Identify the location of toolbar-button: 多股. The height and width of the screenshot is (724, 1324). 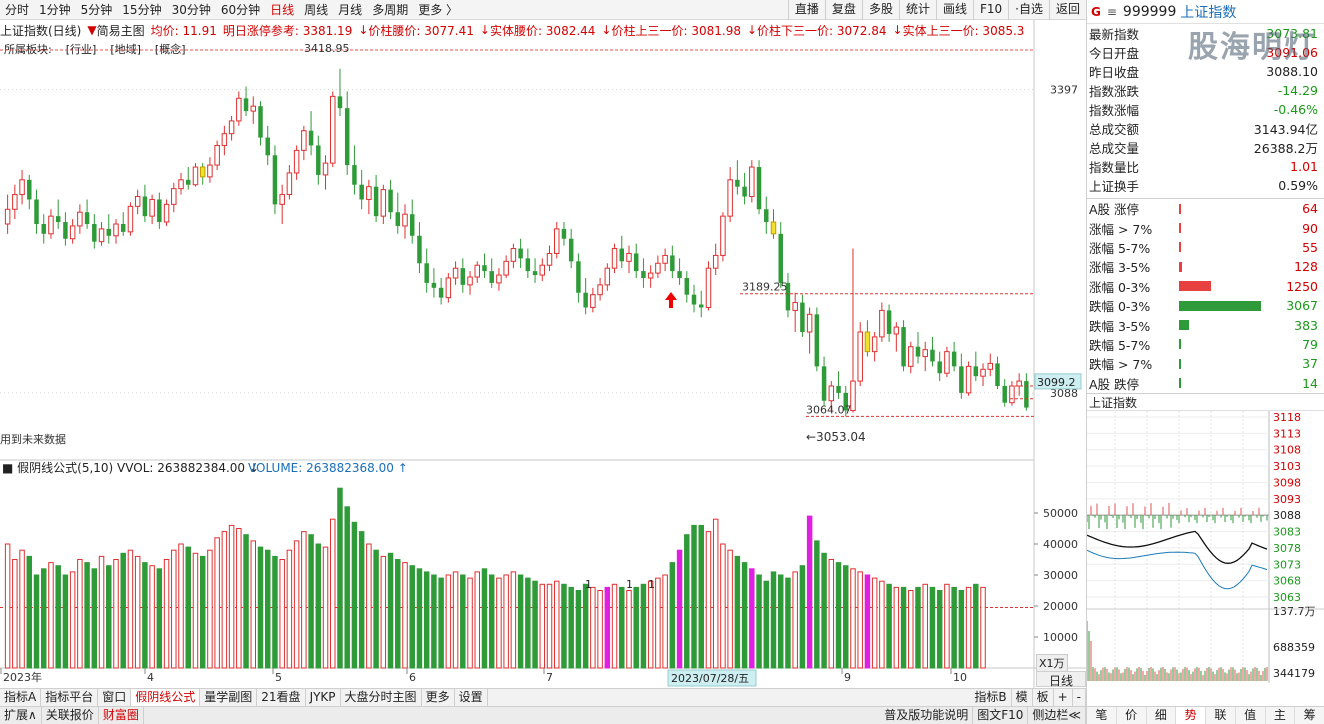
(880, 10).